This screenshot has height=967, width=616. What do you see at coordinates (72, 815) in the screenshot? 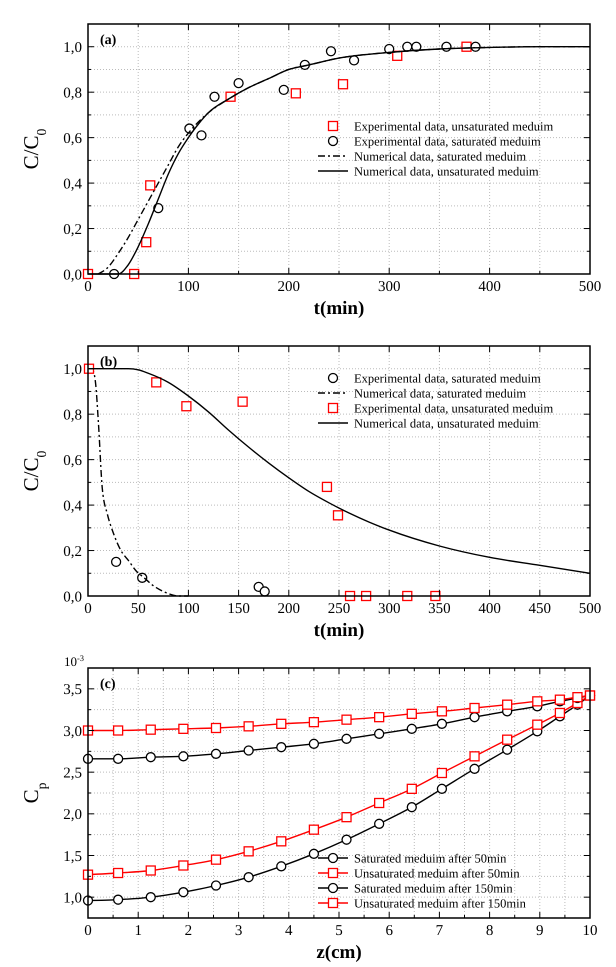
I see `y-tick-label: 2,0` at bounding box center [72, 815].